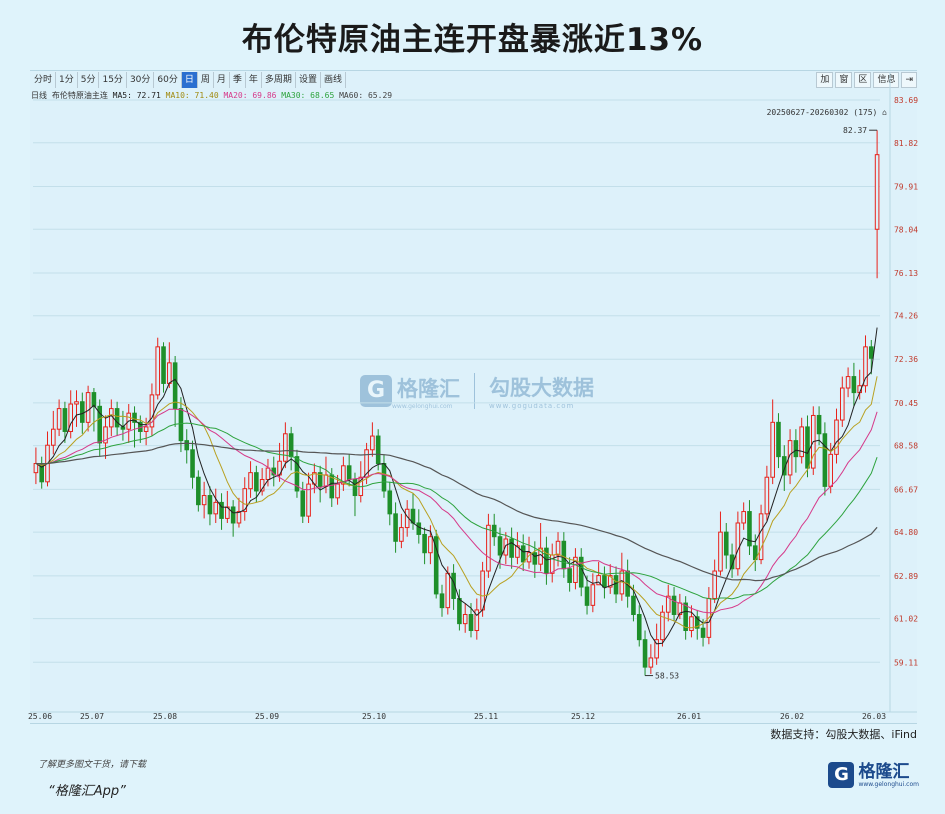  Describe the element at coordinates (168, 80) in the screenshot. I see `period-tab-5: 60分` at that location.